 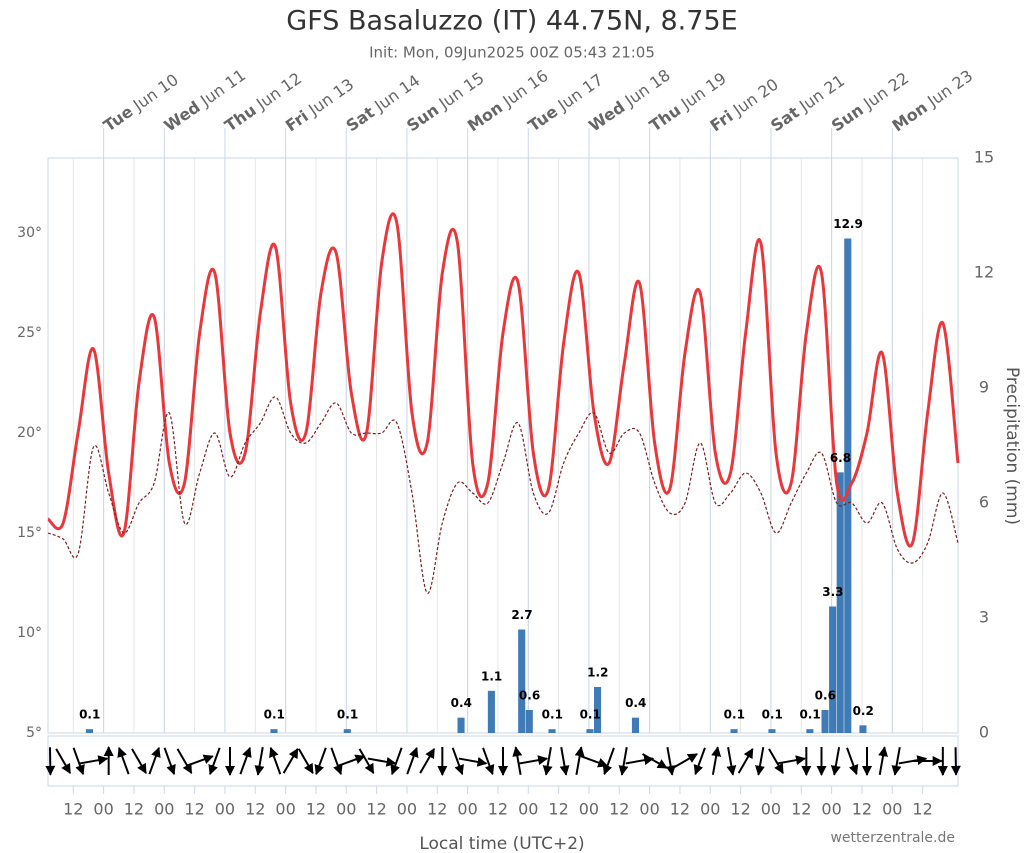 I want to click on date: Jun 23, so click(x=949, y=88).